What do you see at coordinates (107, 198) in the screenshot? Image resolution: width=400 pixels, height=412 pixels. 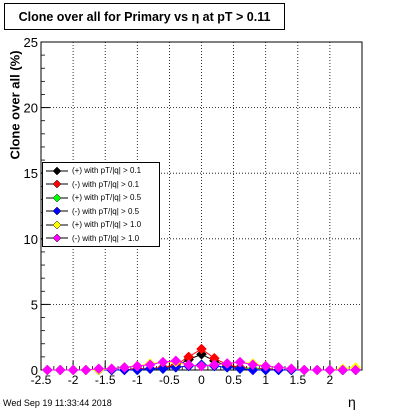 I see `legend-label: (+) with pT/|q| > 0.5` at bounding box center [107, 198].